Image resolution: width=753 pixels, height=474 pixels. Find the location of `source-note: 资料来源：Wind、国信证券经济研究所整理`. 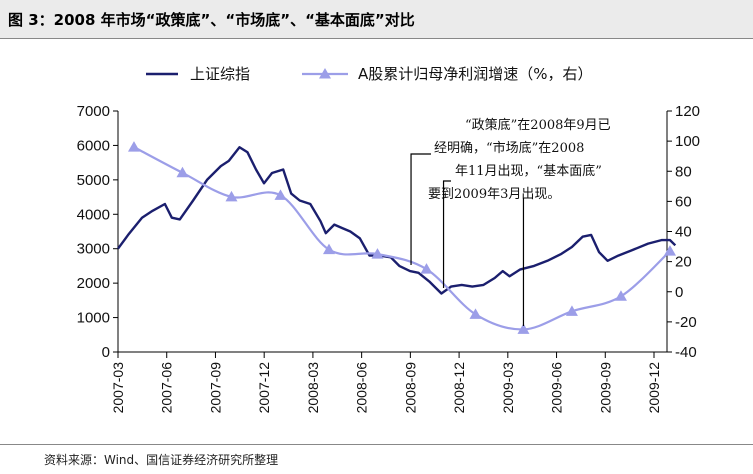

source-note: 资料来源：Wind、国信证券经济研究所整理 is located at coordinates (161, 460).